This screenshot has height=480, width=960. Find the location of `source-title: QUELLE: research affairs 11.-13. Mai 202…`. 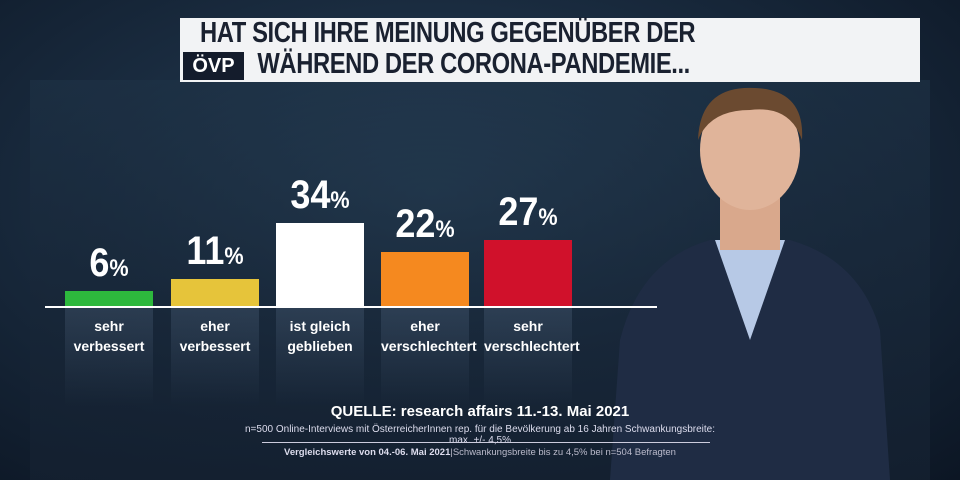

source-title: QUELLE: research affairs 11.-13. Mai 202… is located at coordinates (480, 411).